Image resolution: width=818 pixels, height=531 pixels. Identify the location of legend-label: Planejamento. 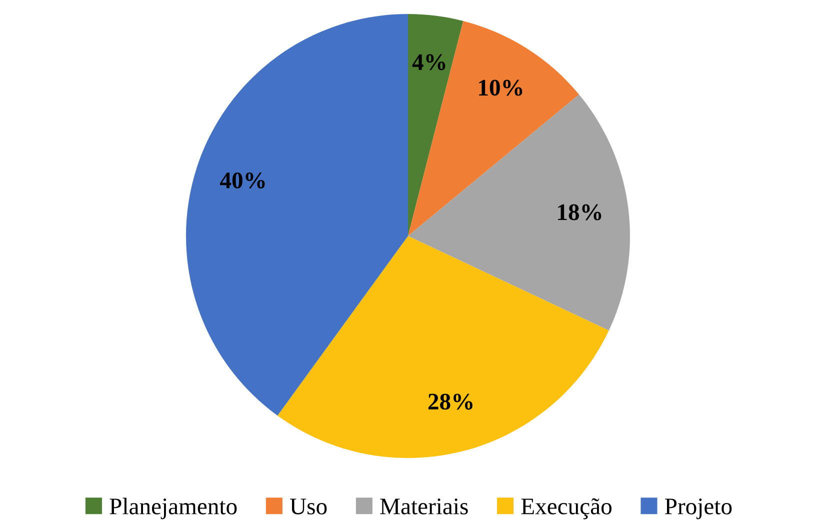
(173, 509).